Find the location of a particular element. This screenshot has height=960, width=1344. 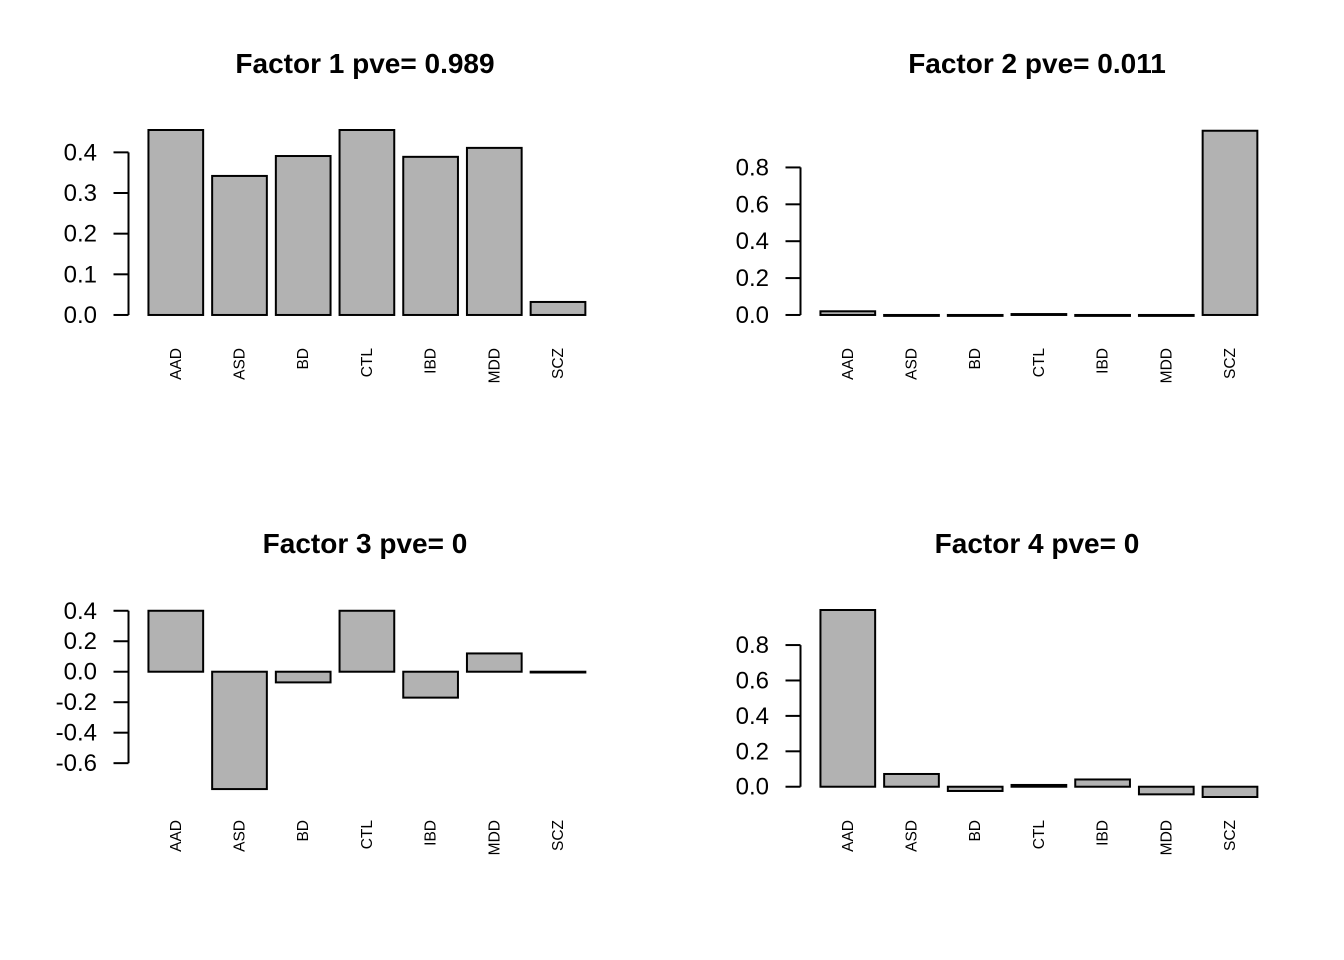

y-tick-label: 0.3 is located at coordinates (80, 193).